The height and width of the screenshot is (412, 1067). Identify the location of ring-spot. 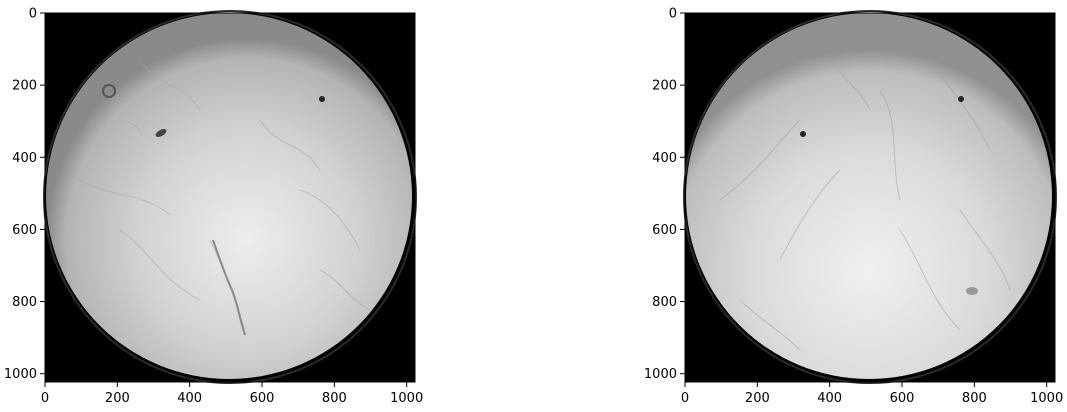
(109, 91).